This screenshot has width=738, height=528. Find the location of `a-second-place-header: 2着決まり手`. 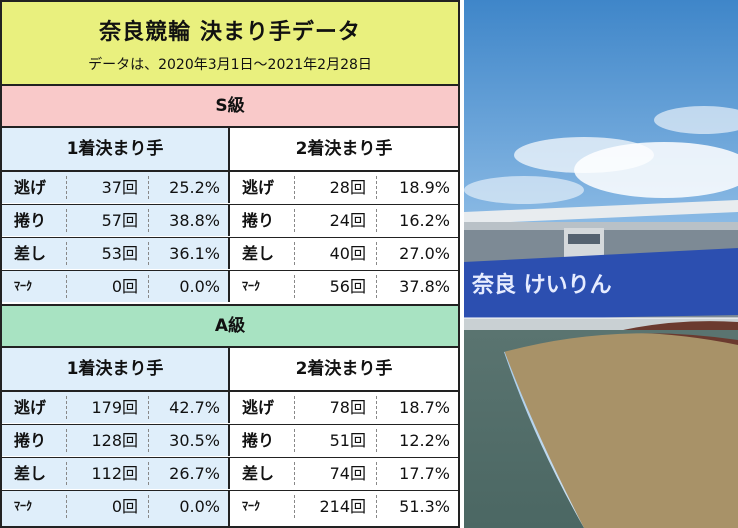

a-second-place-header: 2着決まり手 is located at coordinates (344, 370).